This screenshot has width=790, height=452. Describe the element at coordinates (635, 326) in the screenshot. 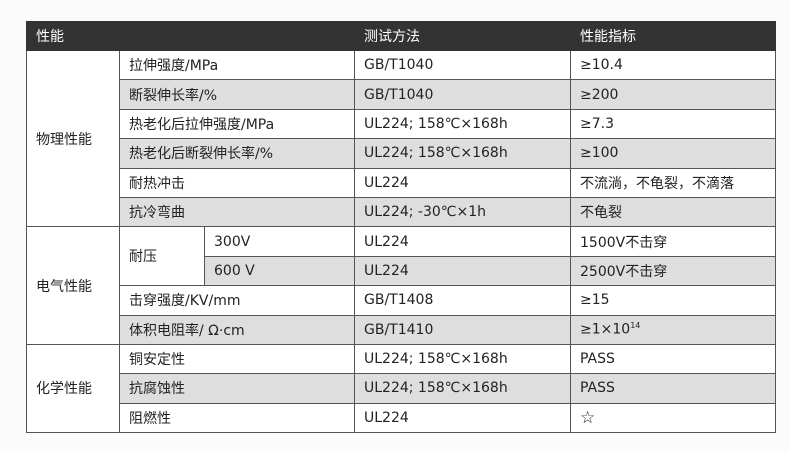

I see `value-exponent: 14` at that location.